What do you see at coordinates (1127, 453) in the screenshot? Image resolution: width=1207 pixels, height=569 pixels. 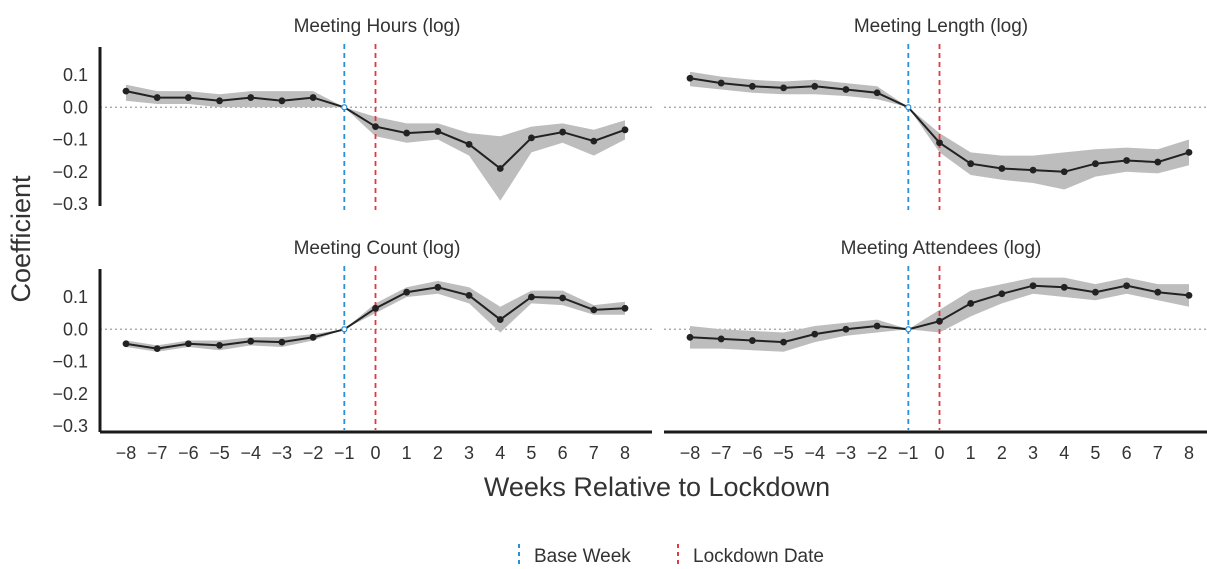 I see `x-tick-label: 6` at bounding box center [1127, 453].